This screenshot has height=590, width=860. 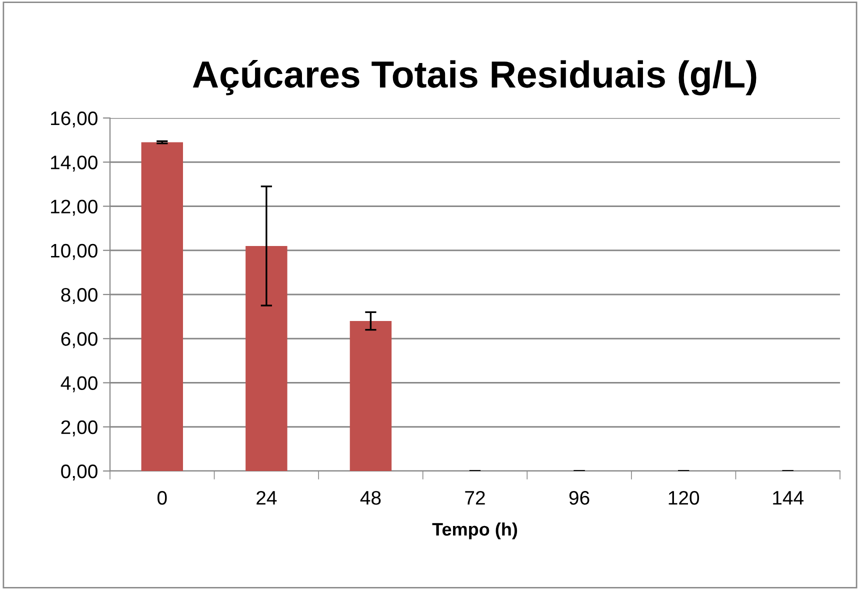 What do you see at coordinates (74, 164) in the screenshot?
I see `y-tick-label: 14,00` at bounding box center [74, 164].